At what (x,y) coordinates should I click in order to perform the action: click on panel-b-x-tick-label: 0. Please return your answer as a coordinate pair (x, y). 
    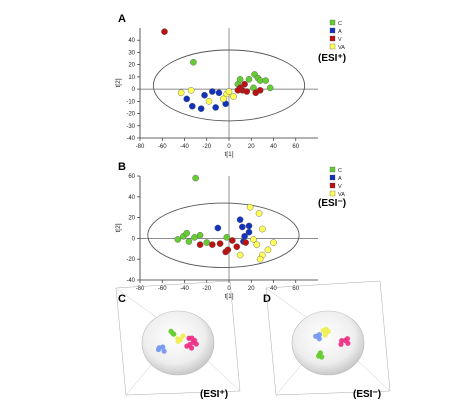
    Looking at the image, I should click on (229, 289).